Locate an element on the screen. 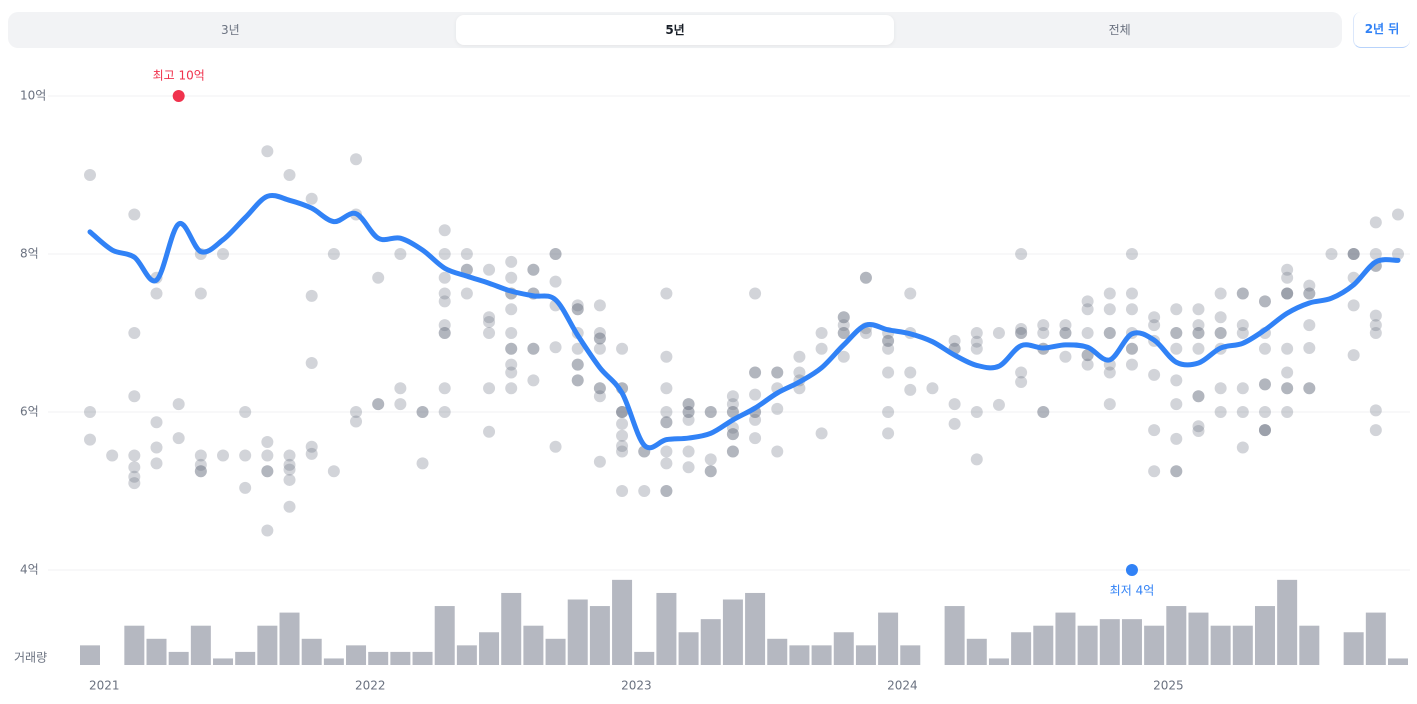 The width and height of the screenshot is (1417, 704). y-tick-label: 8억 is located at coordinates (29, 254).